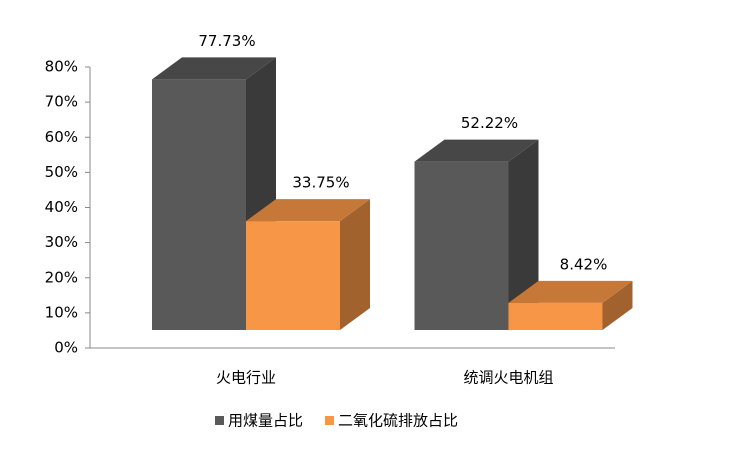  What do you see at coordinates (61, 102) in the screenshot?
I see `y-tick-label: 70%` at bounding box center [61, 102].